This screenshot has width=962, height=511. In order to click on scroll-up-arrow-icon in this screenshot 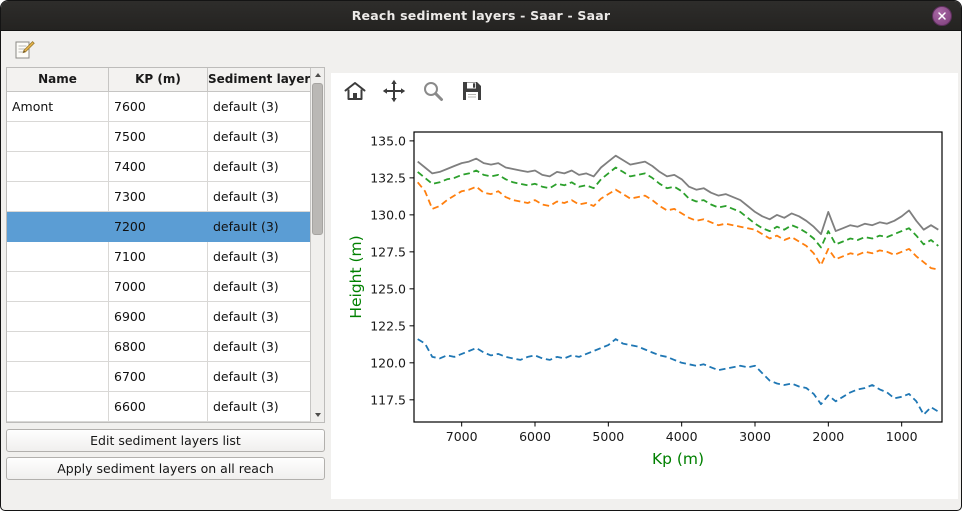, I will do `click(317, 75)`.